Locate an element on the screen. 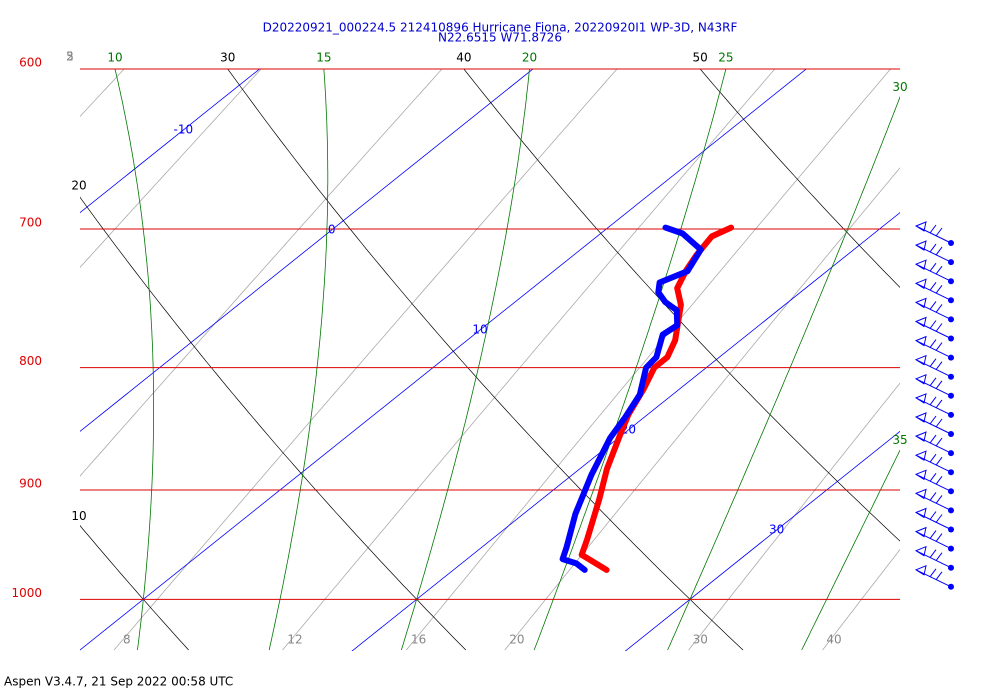 The width and height of the screenshot is (1000, 700). isotherm-label: 30 is located at coordinates (776, 530).